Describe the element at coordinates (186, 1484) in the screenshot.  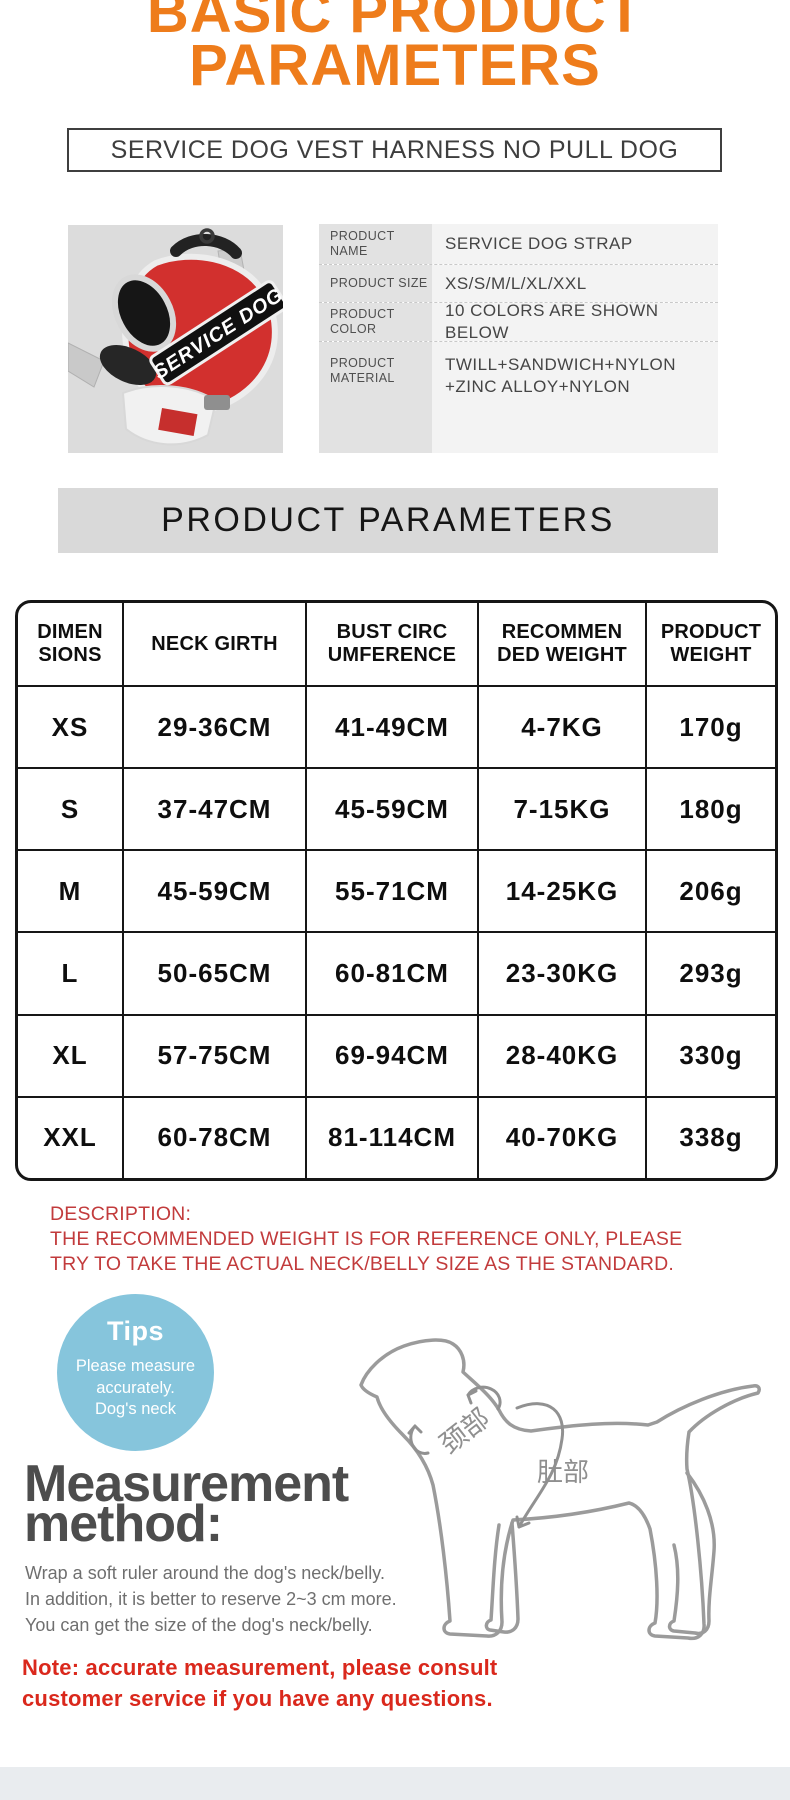
I see `measurement-heading-line1: Measurement` at that location.